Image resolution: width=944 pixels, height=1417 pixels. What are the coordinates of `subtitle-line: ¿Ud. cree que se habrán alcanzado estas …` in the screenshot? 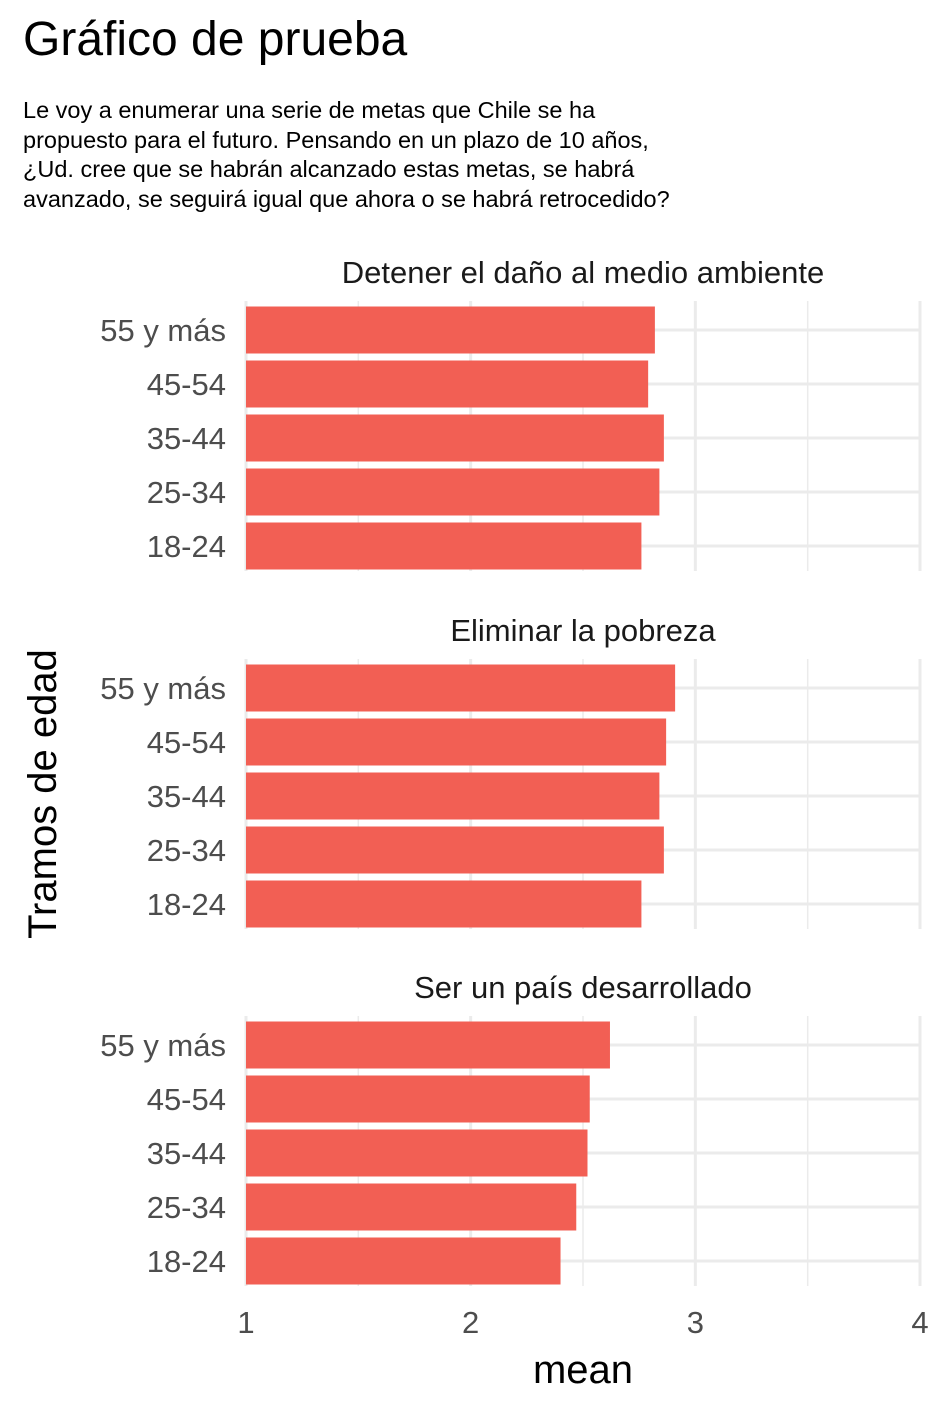 It's located at (329, 169).